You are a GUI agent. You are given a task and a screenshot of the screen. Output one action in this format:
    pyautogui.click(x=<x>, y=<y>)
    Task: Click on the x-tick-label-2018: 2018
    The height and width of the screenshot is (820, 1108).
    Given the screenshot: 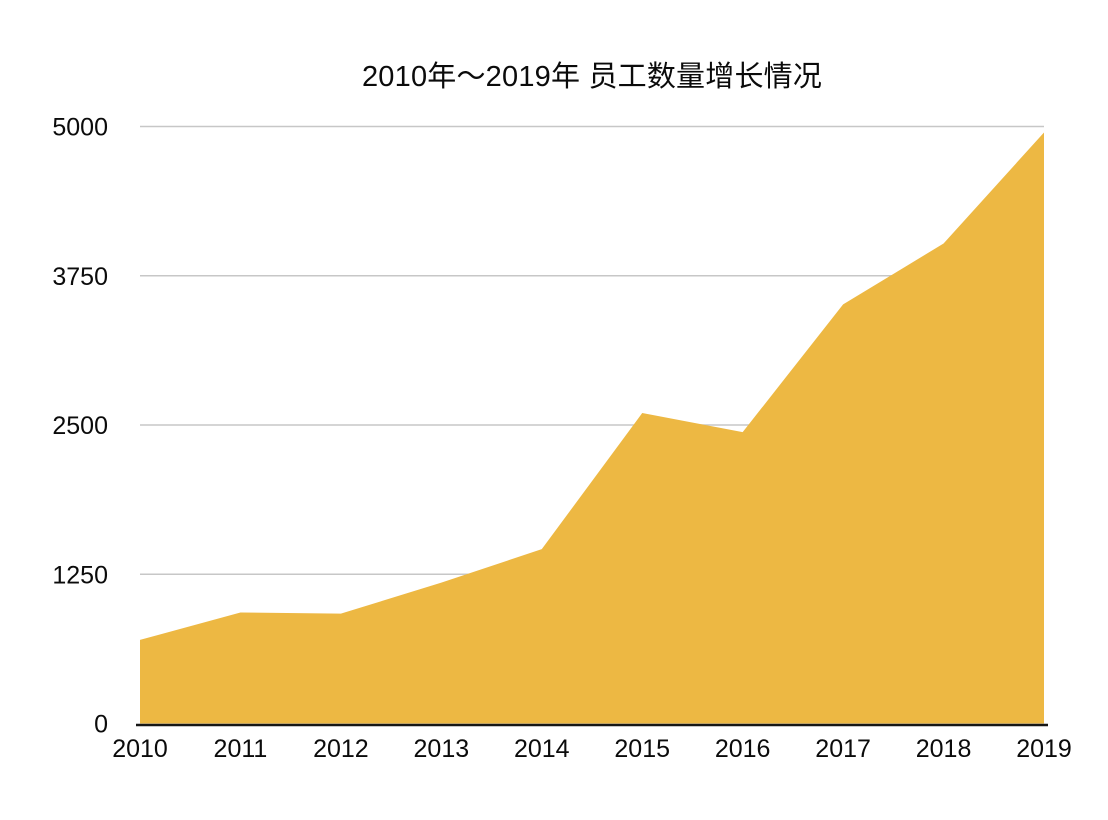 What is the action you would take?
    pyautogui.click(x=944, y=749)
    